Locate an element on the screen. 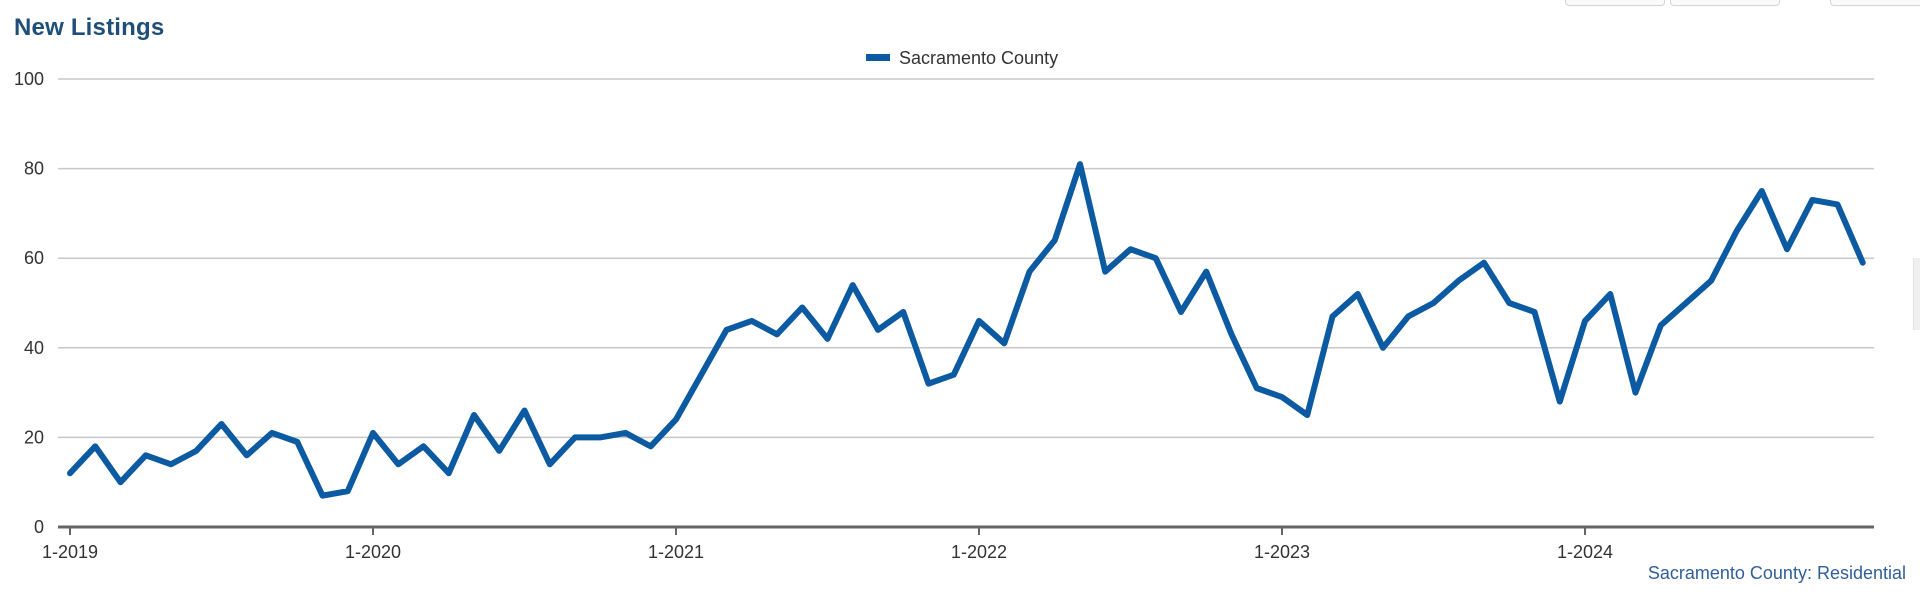 The width and height of the screenshot is (1920, 597). x-tick-label: 1-2020 is located at coordinates (373, 552).